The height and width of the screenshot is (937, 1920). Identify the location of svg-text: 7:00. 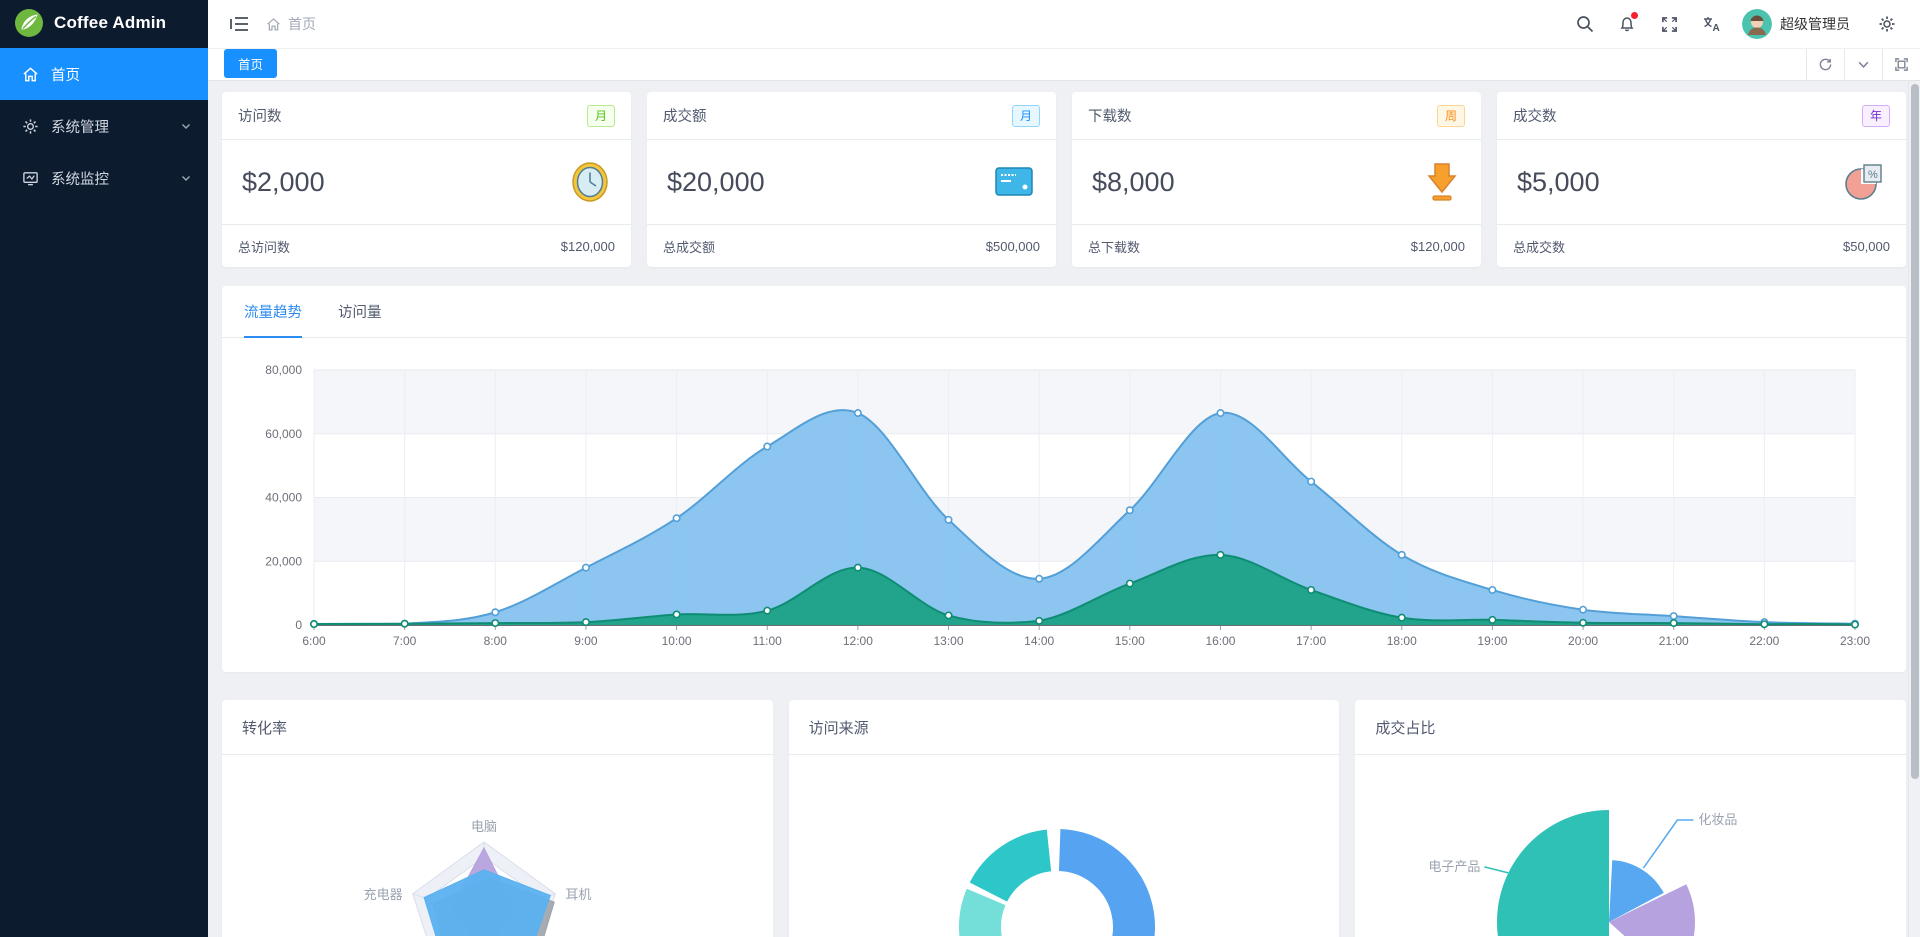
(405, 641).